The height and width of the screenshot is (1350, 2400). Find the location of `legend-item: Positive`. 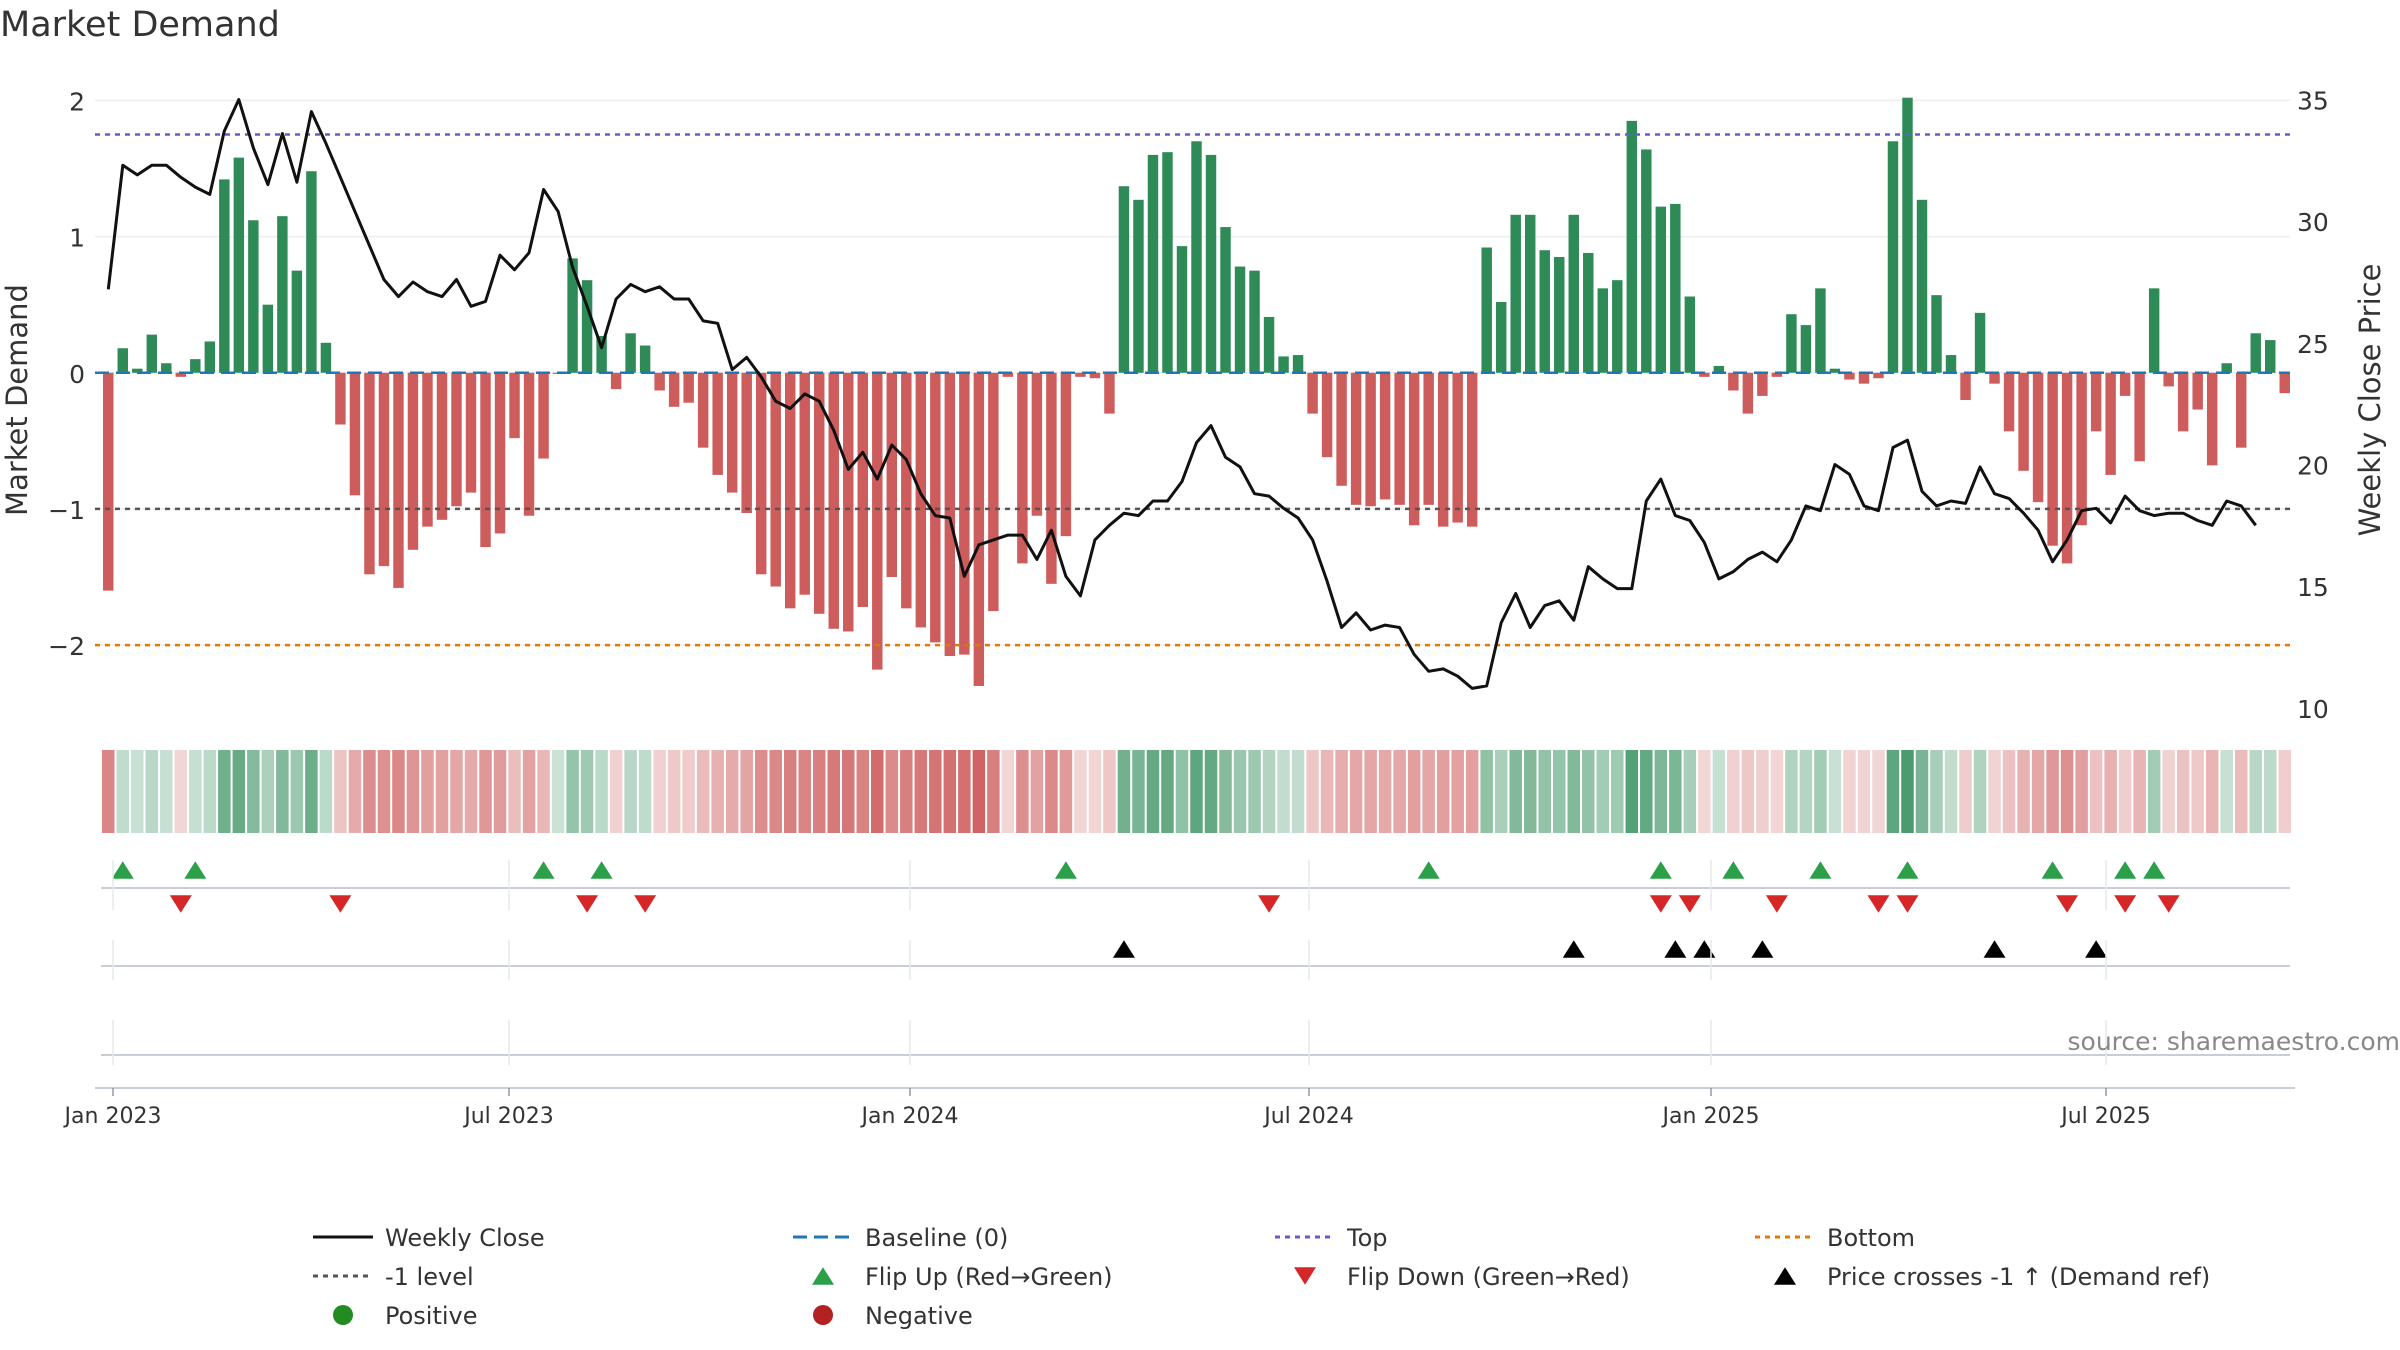

legend-item: Positive is located at coordinates (405, 1316).